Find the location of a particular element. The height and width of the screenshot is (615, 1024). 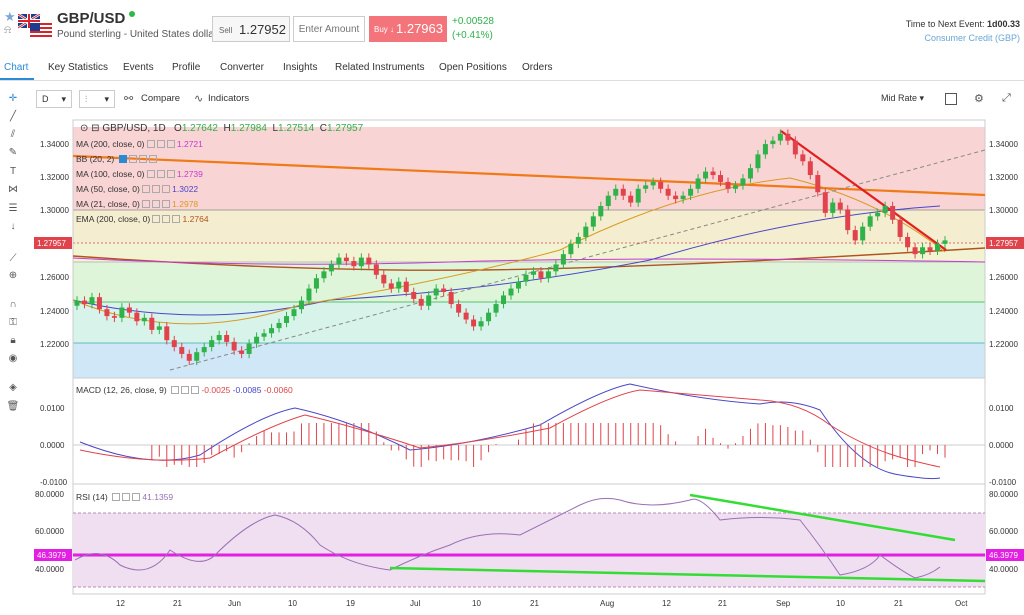

signal-line is located at coordinates (510, 428).